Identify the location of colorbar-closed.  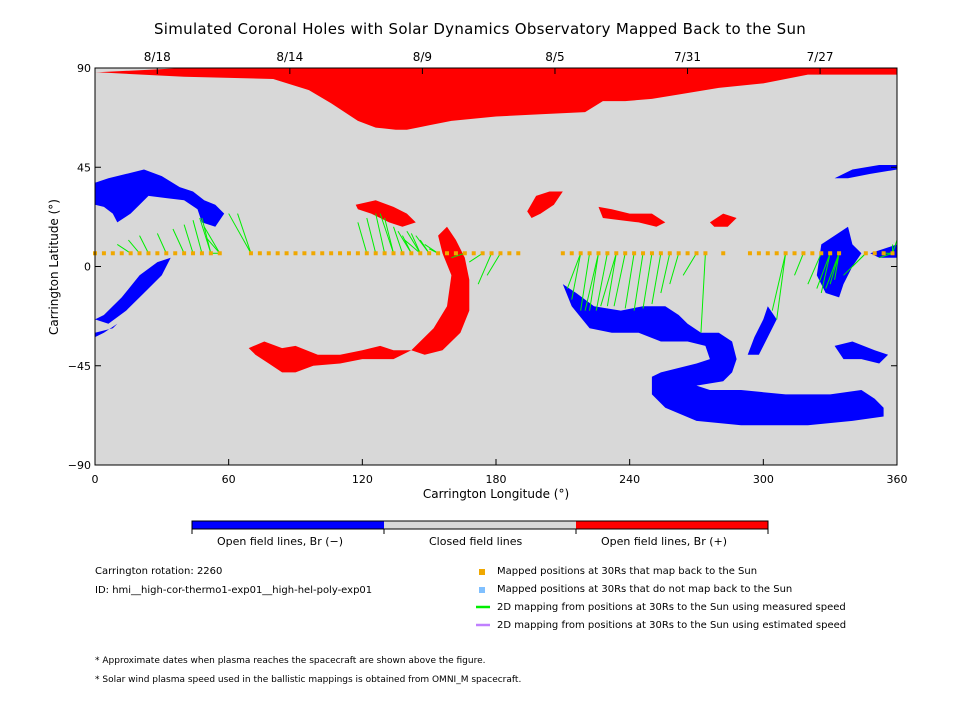
(480, 525).